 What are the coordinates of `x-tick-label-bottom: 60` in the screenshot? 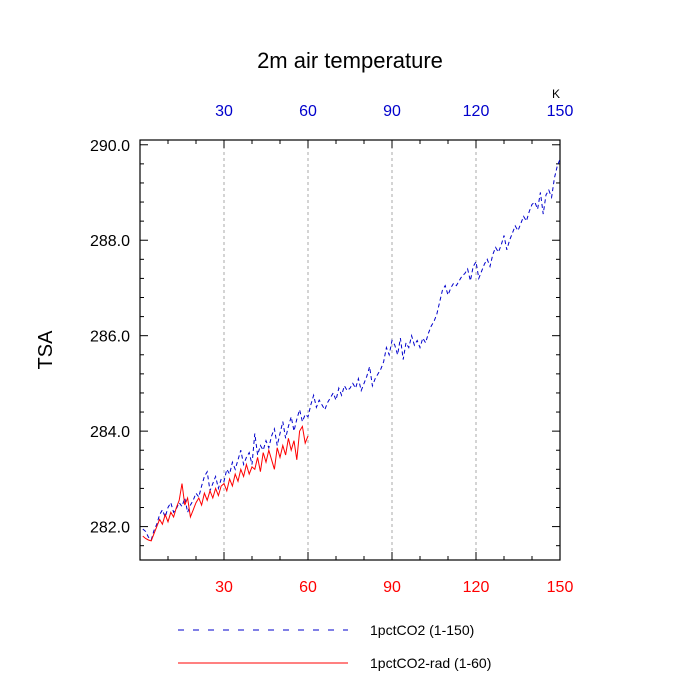 It's located at (308, 587).